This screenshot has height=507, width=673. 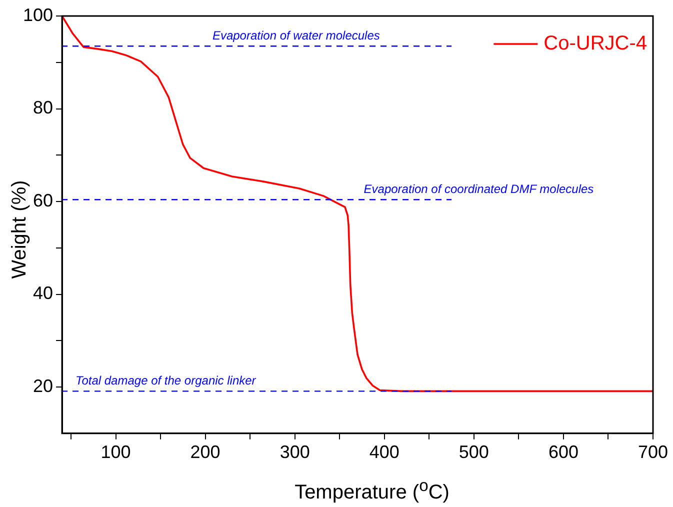 What do you see at coordinates (479, 189) in the screenshot?
I see `annotation: Evaporation of coordinated DMF molecules` at bounding box center [479, 189].